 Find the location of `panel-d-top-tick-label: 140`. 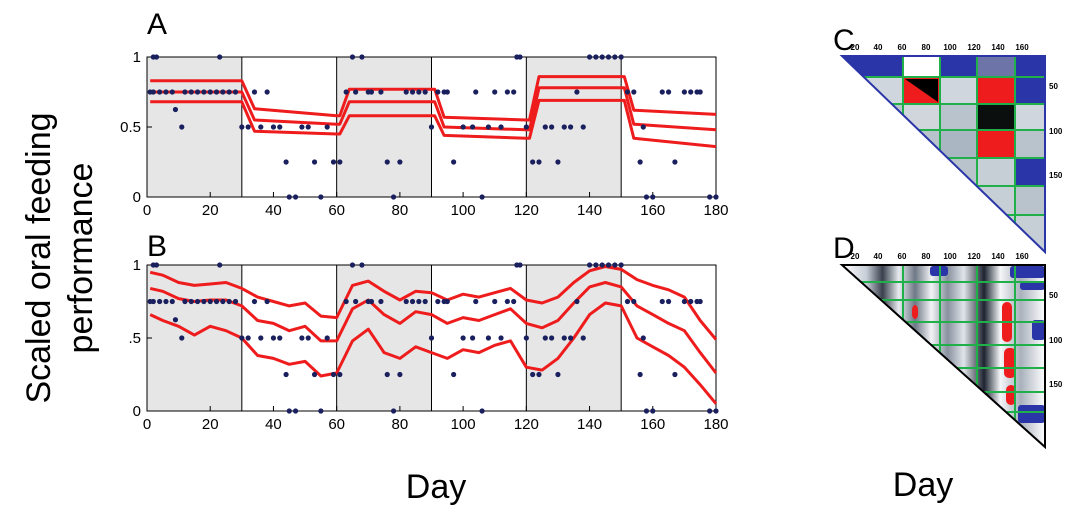

panel-d-top-tick-label: 140 is located at coordinates (998, 256).